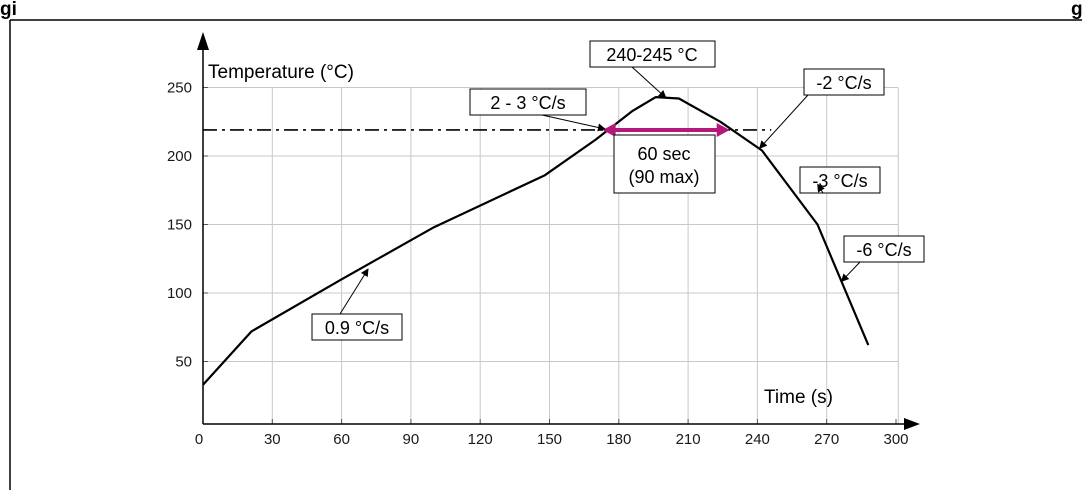 This screenshot has height=490, width=1082. I want to click on y-axis-arrow, so click(203, 41).